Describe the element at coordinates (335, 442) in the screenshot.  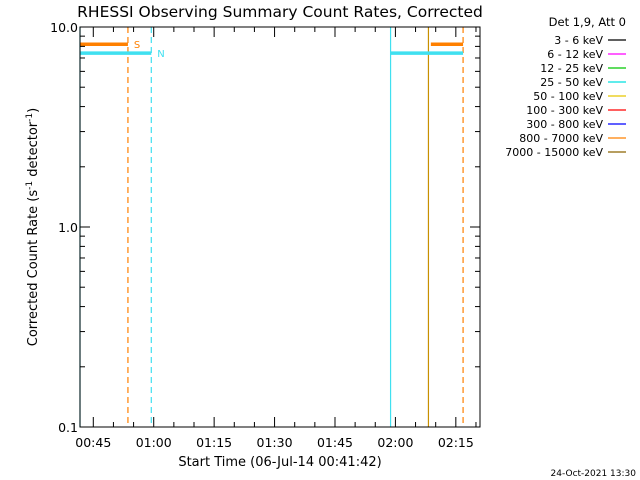
I see `x-tick-label: 01:45` at that location.